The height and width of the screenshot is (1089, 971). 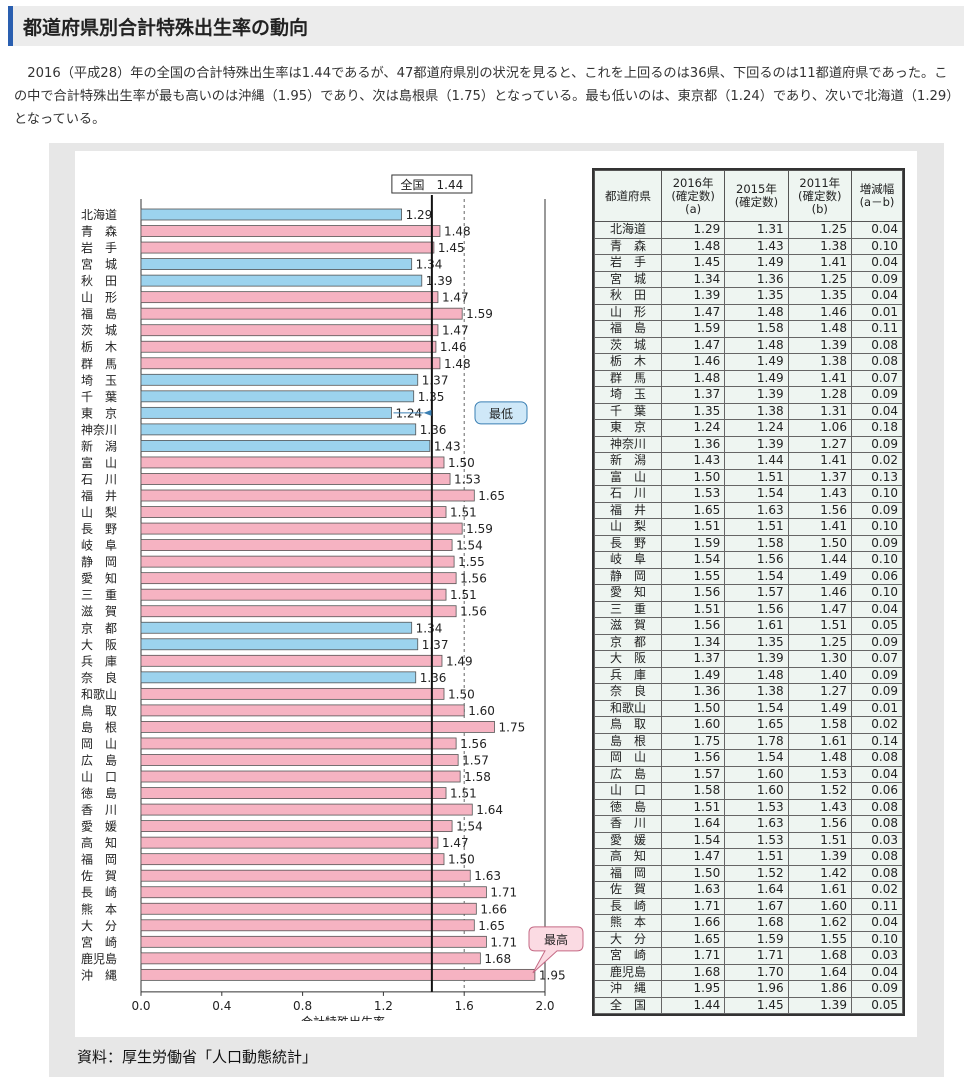 What do you see at coordinates (628, 758) in the screenshot?
I see `table-cell-prefecture: 岡 山` at bounding box center [628, 758].